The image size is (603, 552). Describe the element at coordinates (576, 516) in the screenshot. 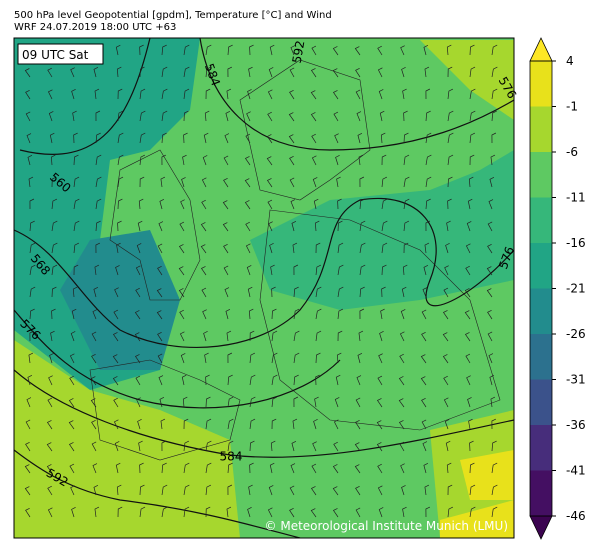

I see `tick-label: -46` at that location.